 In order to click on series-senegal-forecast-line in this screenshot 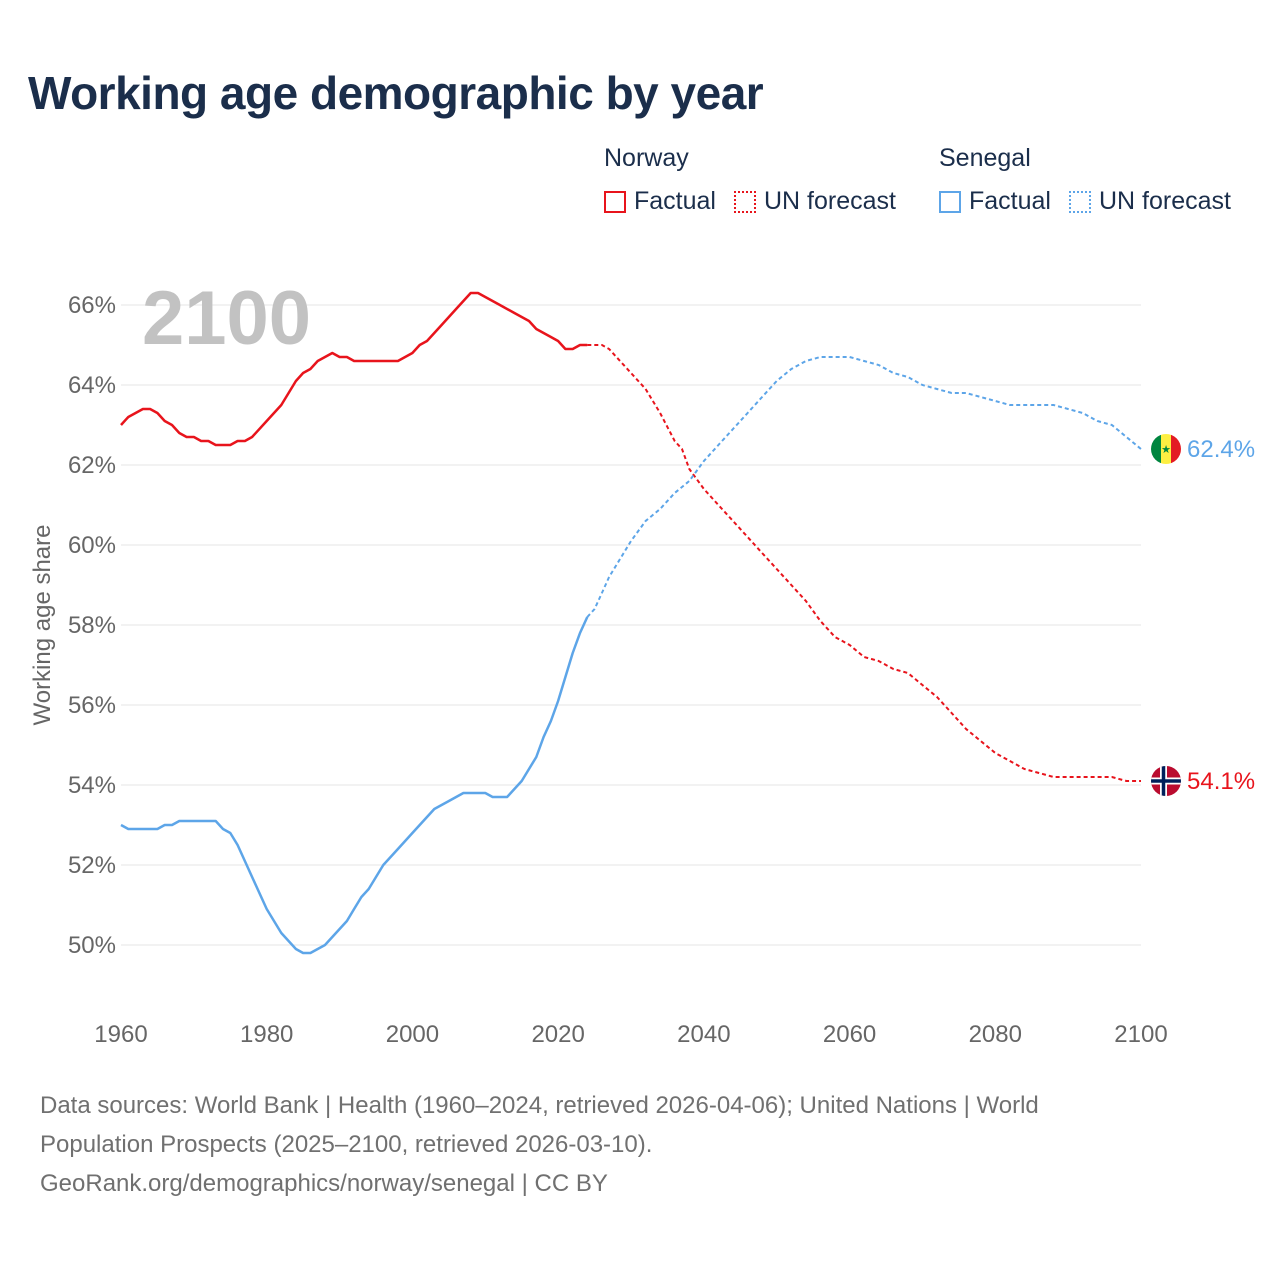, I will do `click(864, 487)`.